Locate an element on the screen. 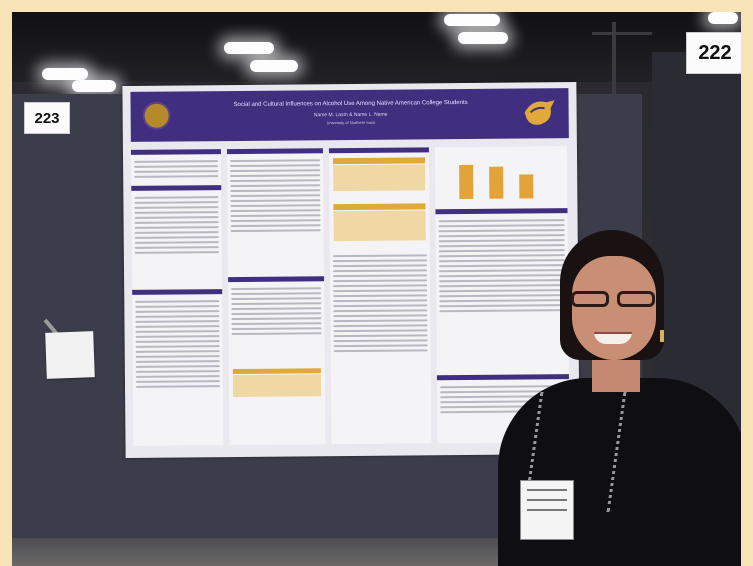  panther-logo-icon is located at coordinates (539, 112).